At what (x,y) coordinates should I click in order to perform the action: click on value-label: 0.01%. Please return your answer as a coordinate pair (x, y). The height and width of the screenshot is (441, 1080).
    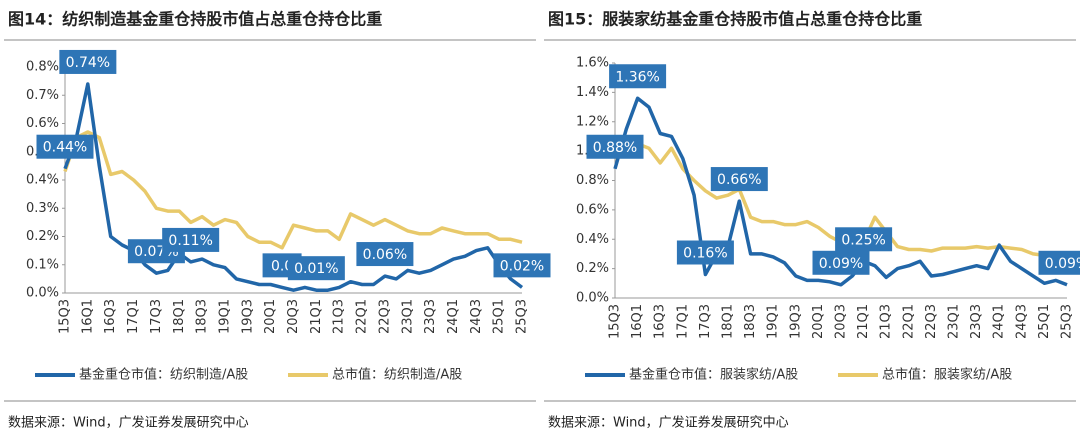
    Looking at the image, I should click on (316, 269).